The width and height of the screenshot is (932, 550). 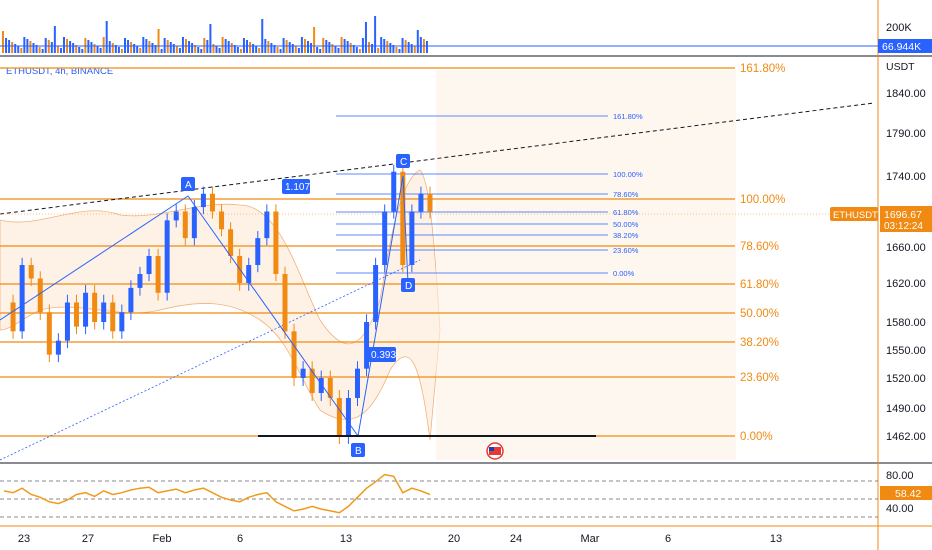 I want to click on rsi-tick-40: 40.00, so click(x=900, y=509).